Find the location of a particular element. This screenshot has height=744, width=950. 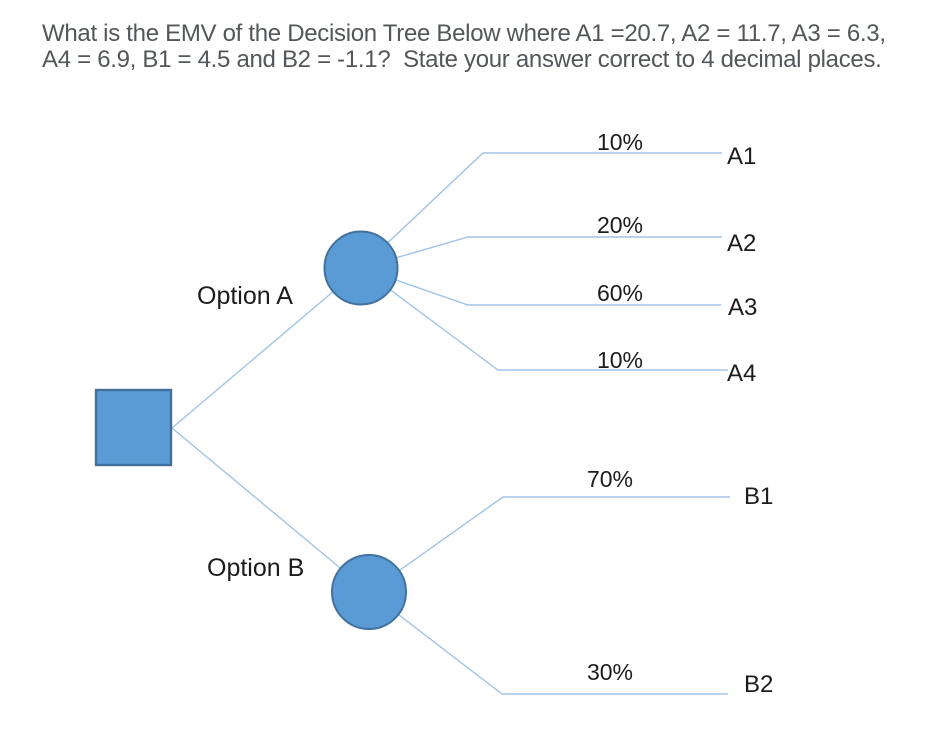

outcome-a1-label: A1 is located at coordinates (742, 156).